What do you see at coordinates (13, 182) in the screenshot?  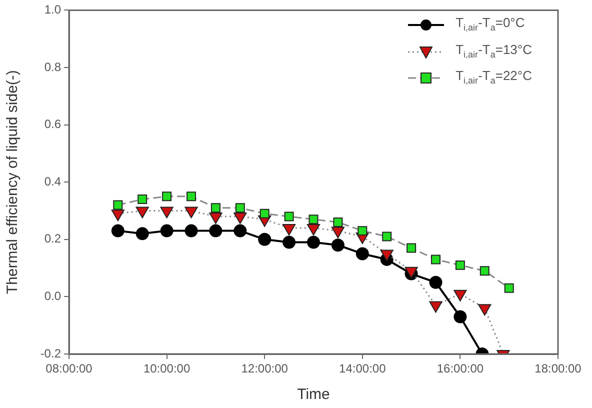 I see `y-axis-title: Thermal efficiency of liquid side(-)` at bounding box center [13, 182].